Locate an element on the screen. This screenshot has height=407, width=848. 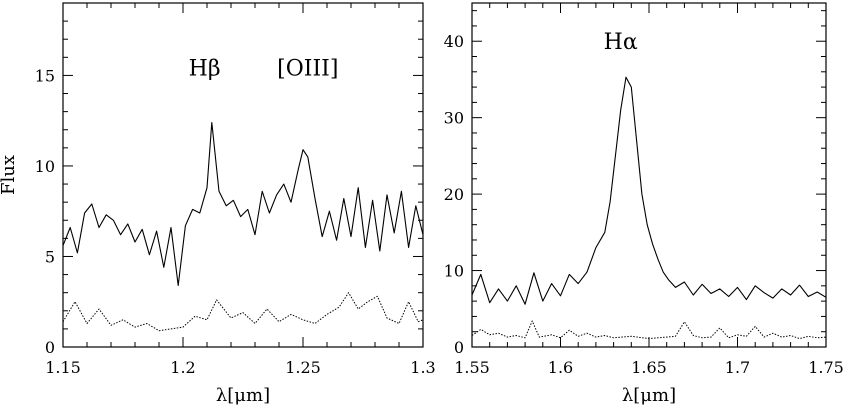
line-annotation: [OIII] is located at coordinates (307, 68).